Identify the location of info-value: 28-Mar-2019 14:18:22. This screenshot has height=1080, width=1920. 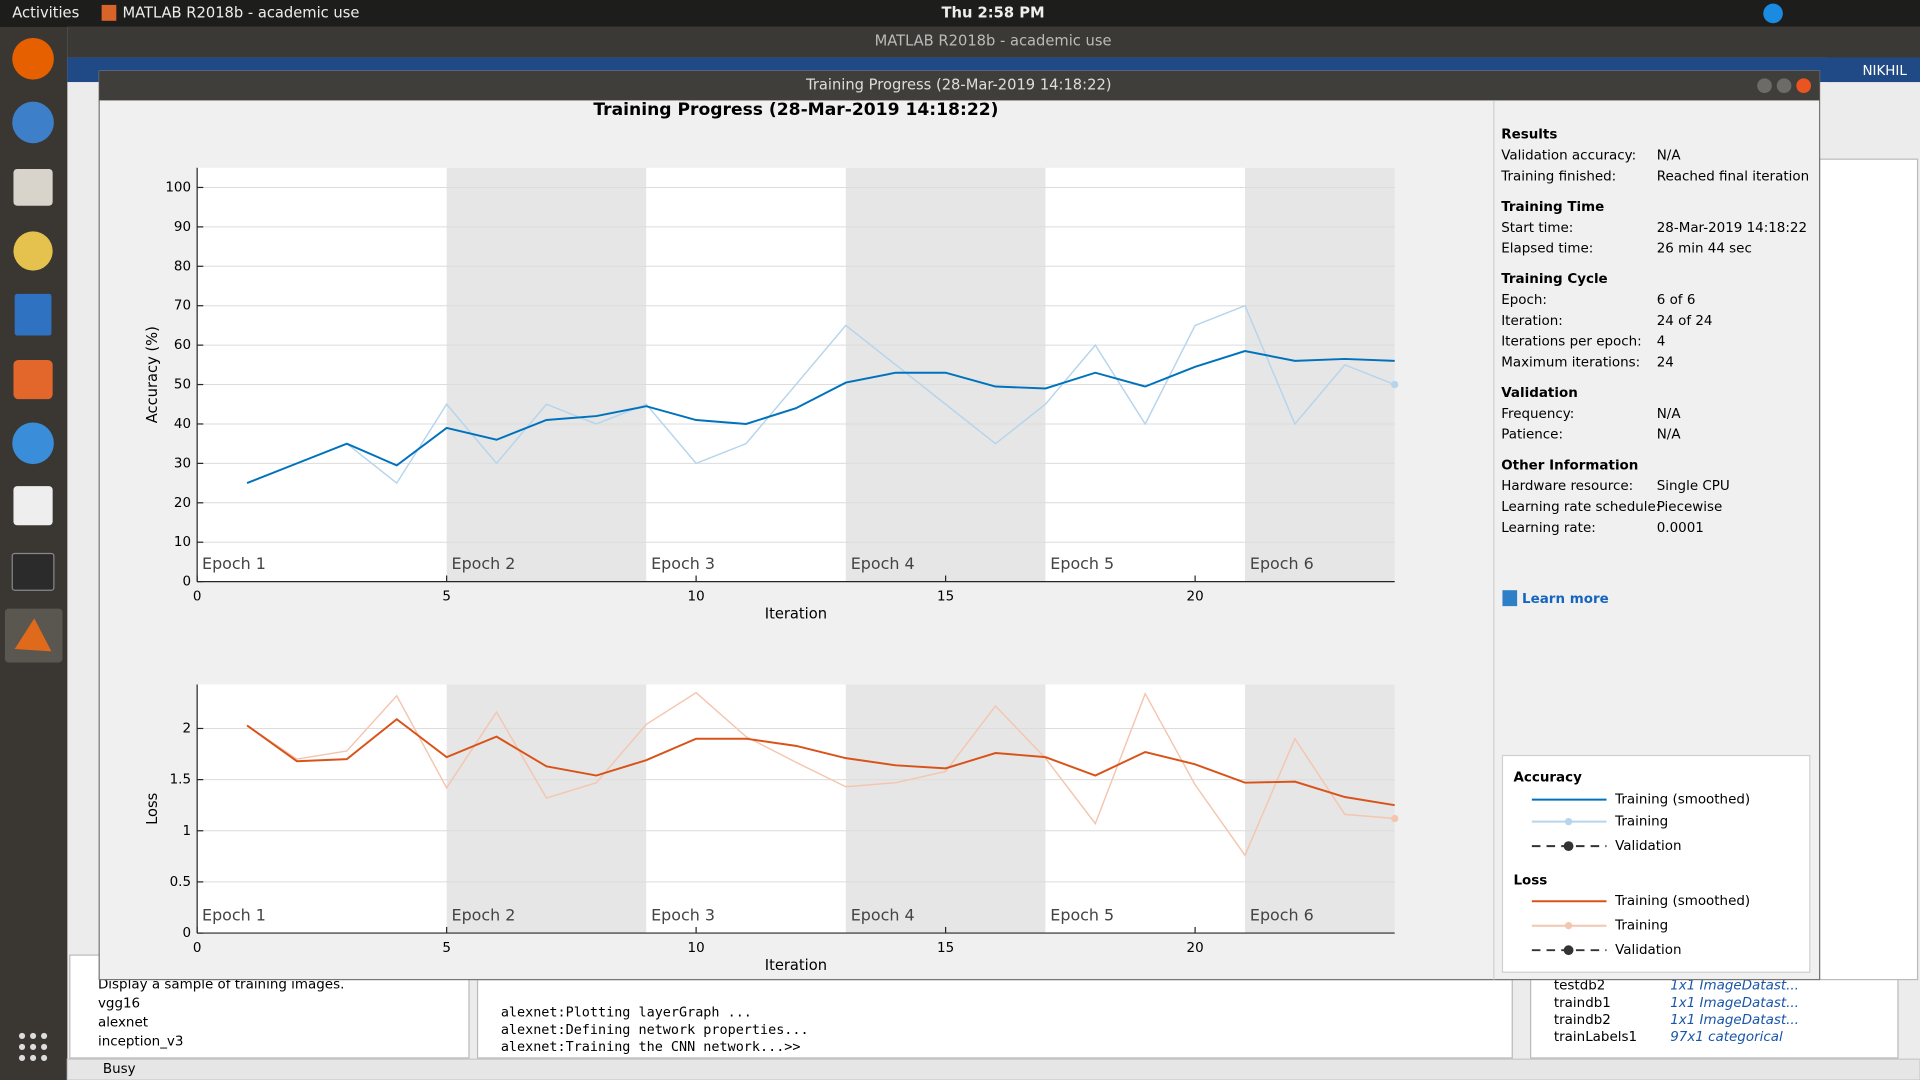
(1732, 228).